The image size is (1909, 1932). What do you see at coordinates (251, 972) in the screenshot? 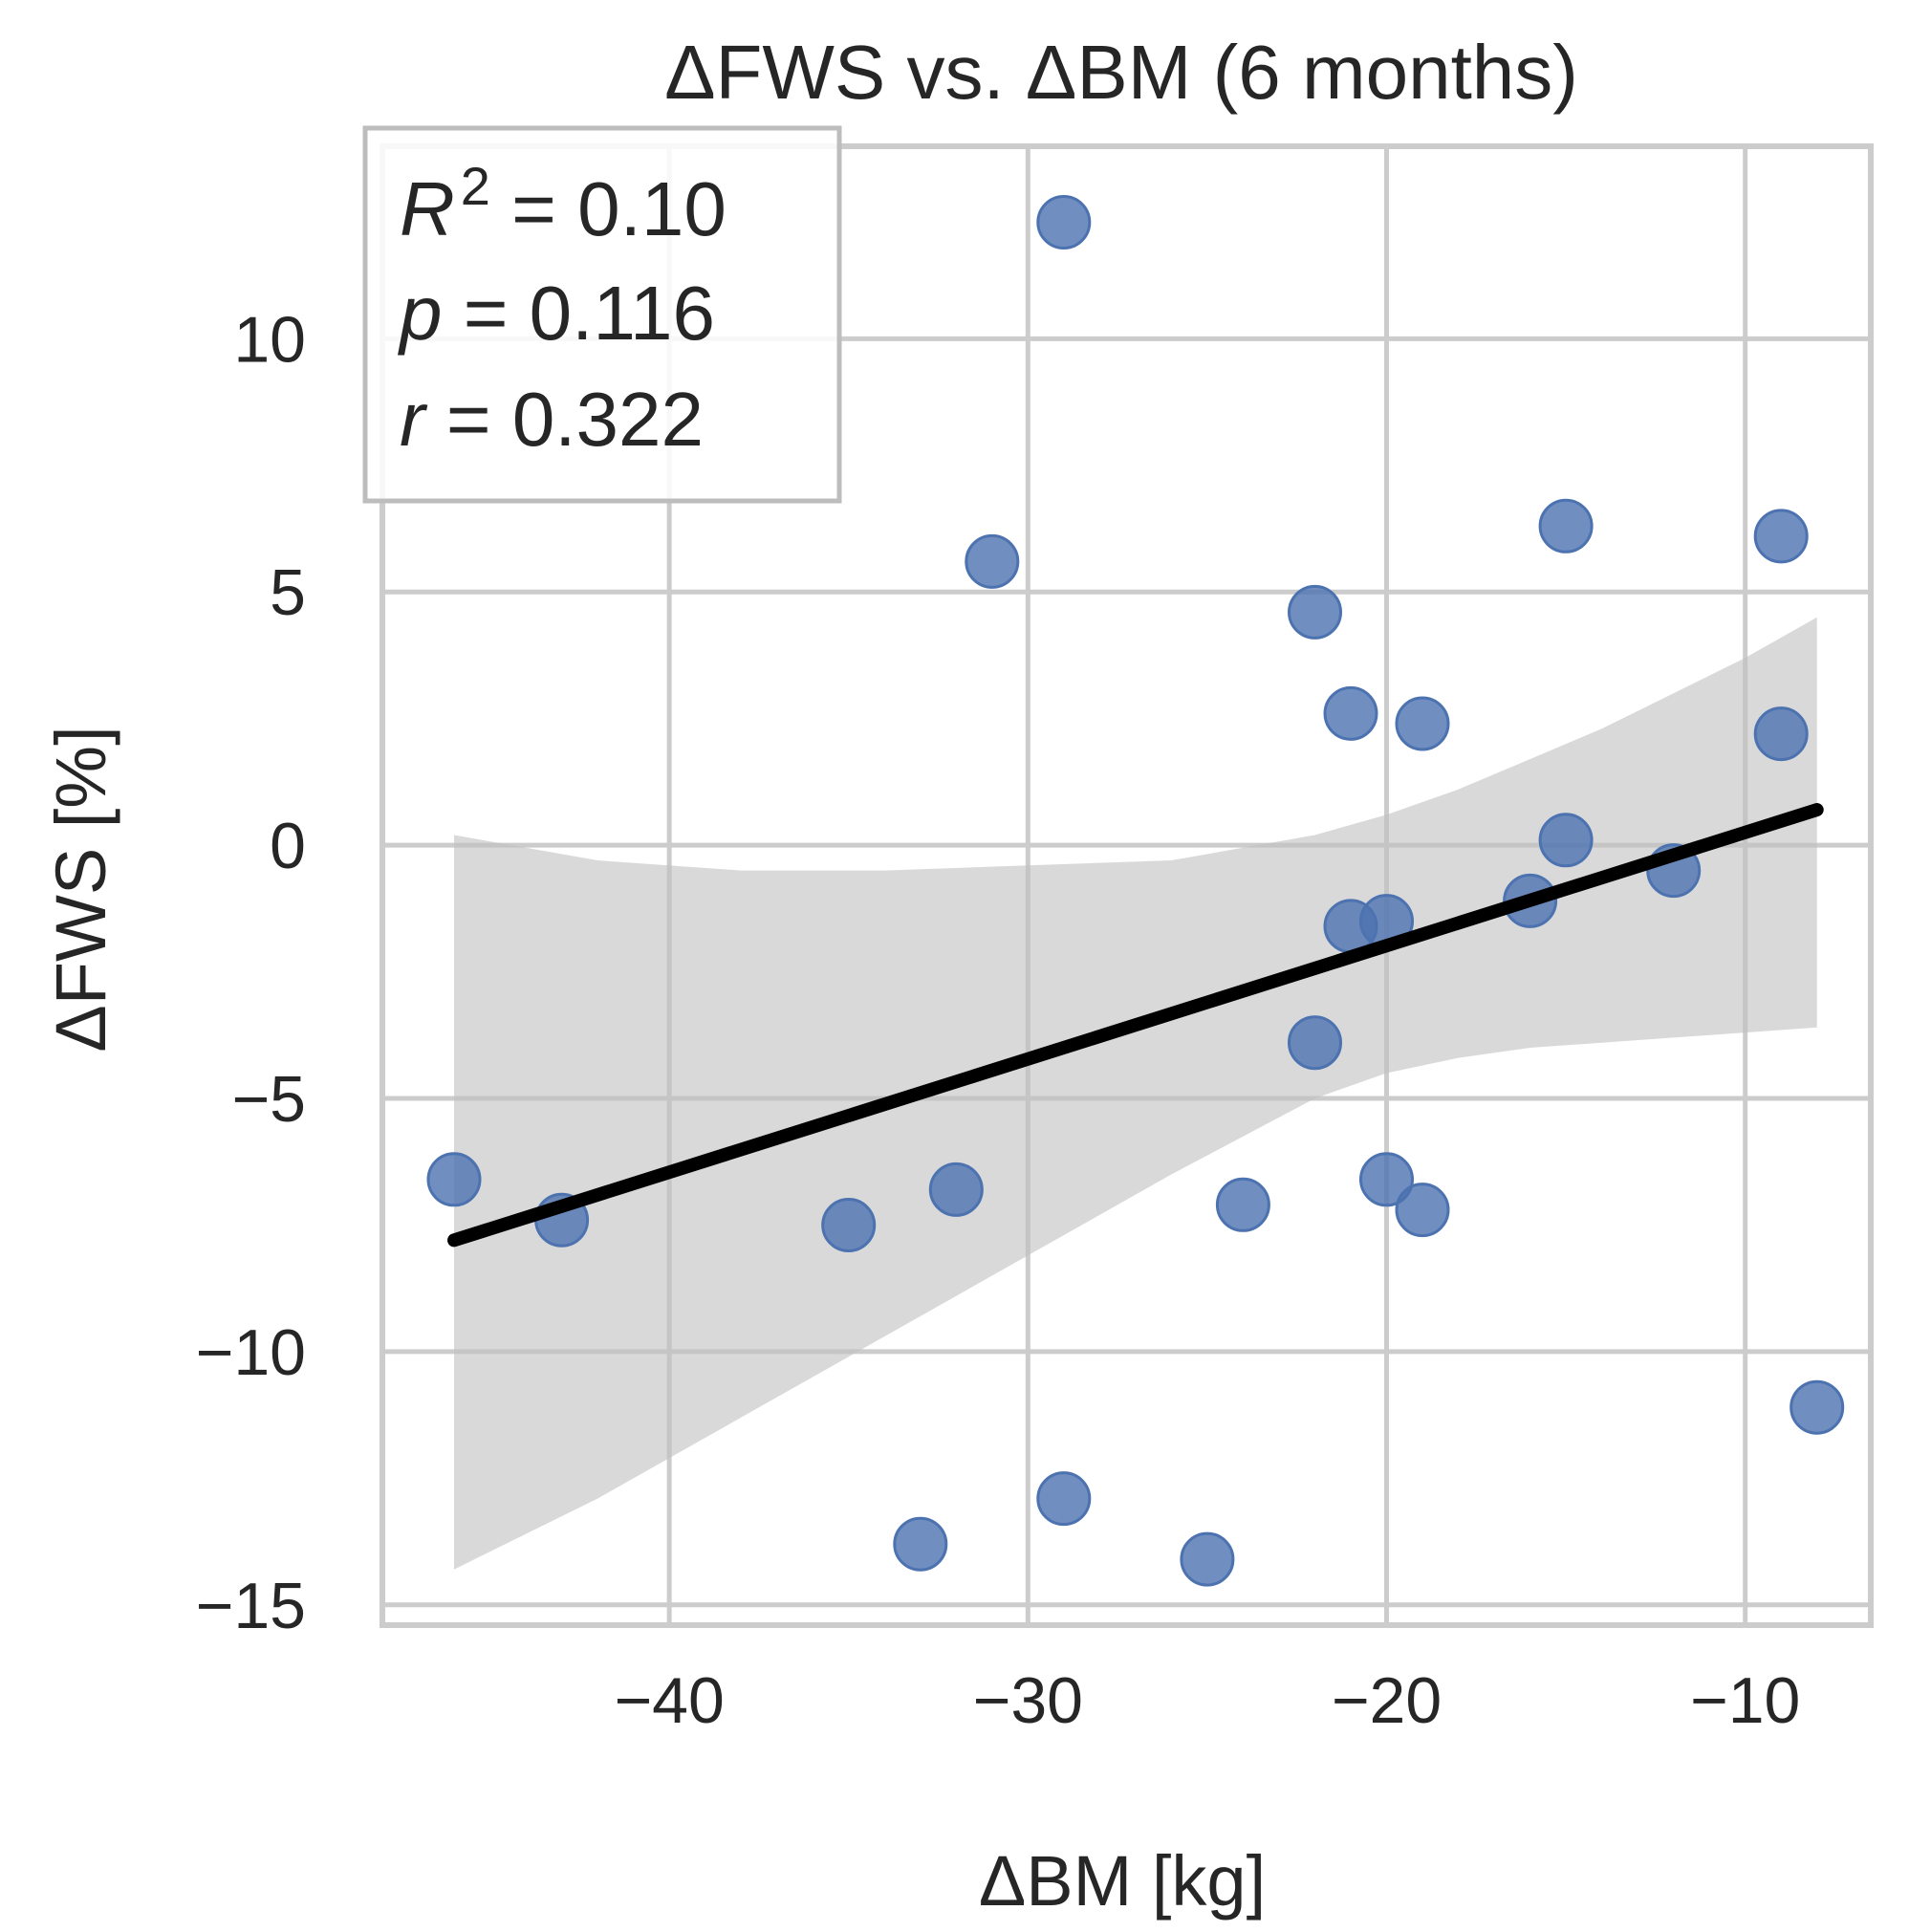
I see `y-axis-ticks: −15 −10 −5 0 5 10` at bounding box center [251, 972].